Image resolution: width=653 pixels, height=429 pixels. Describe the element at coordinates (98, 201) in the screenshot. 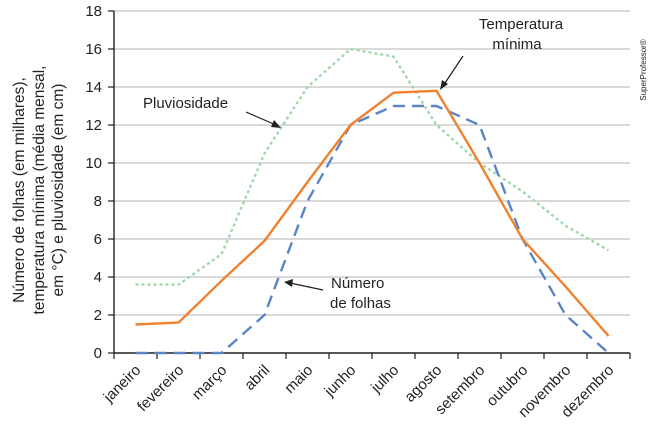

I see `y-tick-label: 8` at that location.